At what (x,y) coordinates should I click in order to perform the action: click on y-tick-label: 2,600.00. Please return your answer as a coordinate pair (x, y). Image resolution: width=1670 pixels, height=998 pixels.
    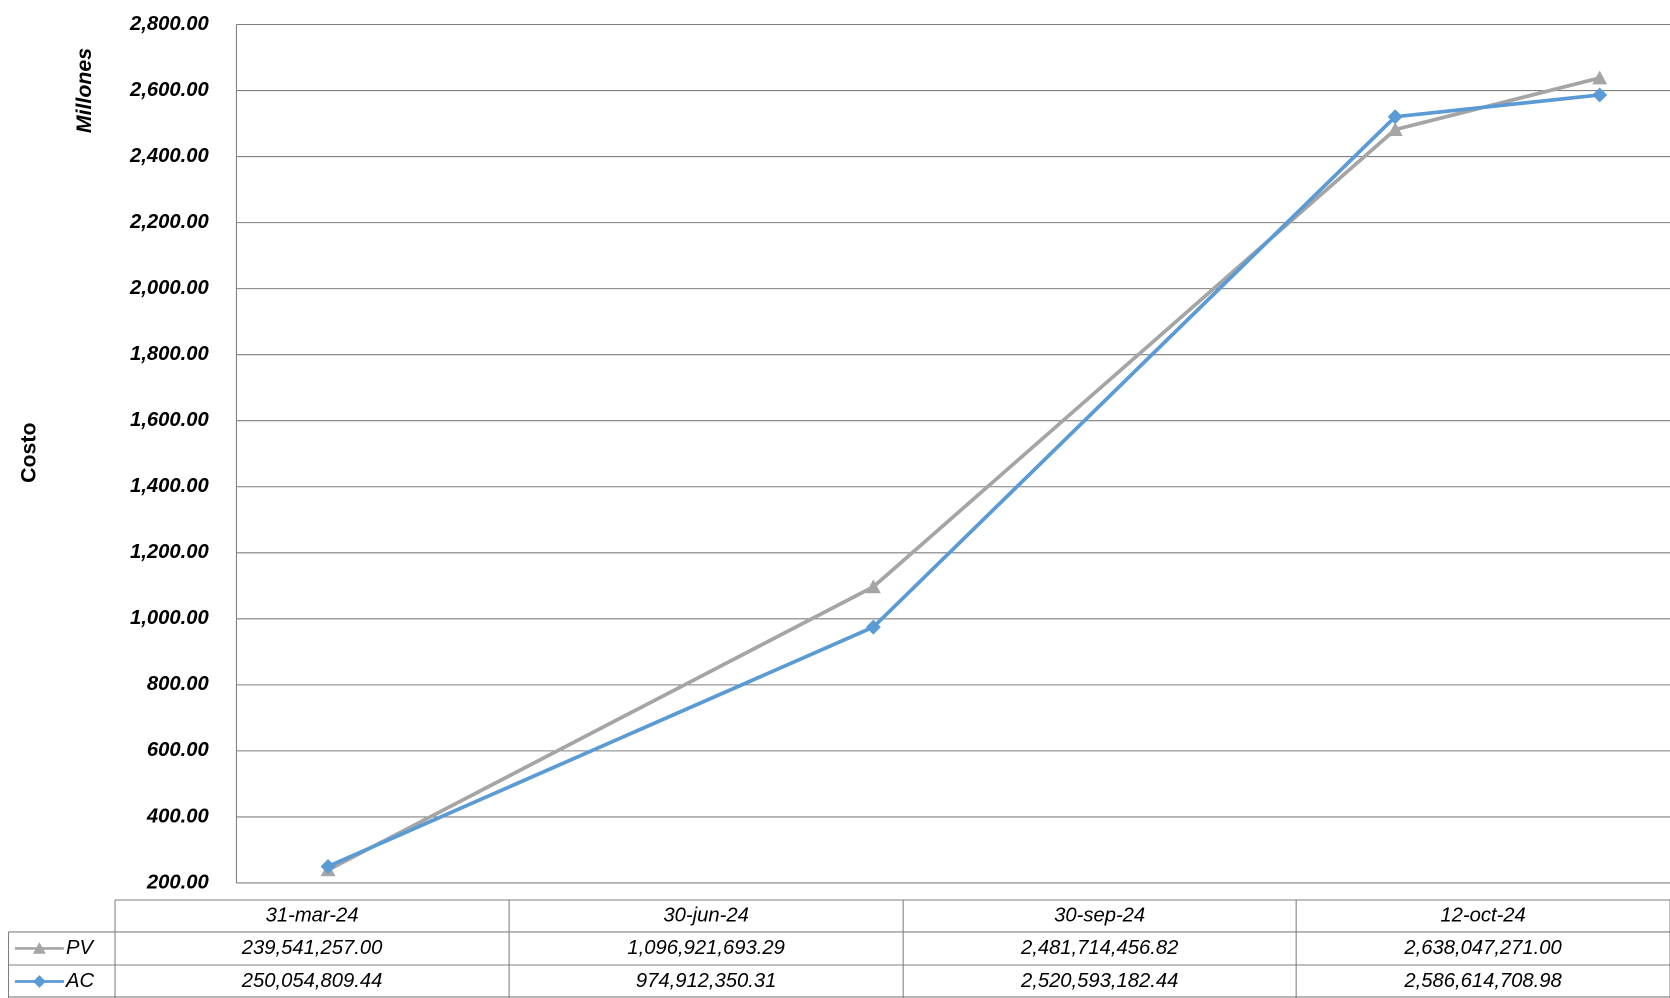
    Looking at the image, I should click on (169, 90).